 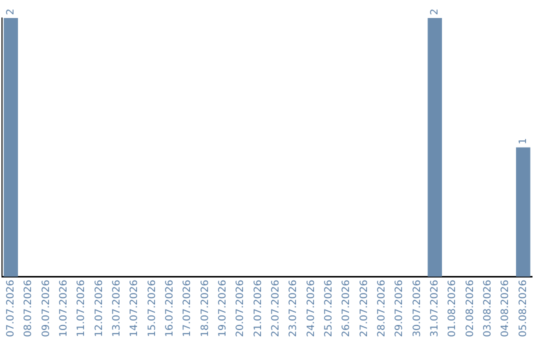 I want to click on x-tick-label: 28.07.2026, so click(x=382, y=309).